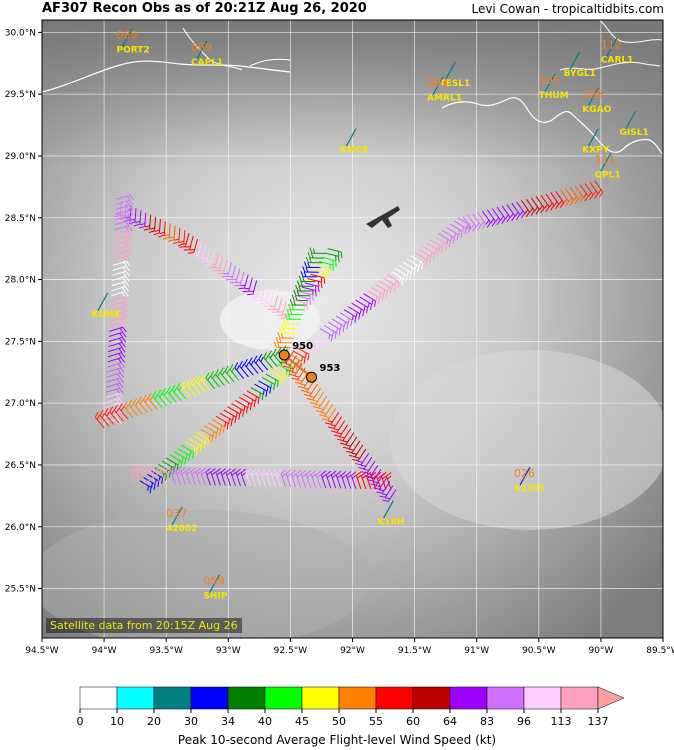 Image resolution: width=674 pixels, height=750 pixels. Describe the element at coordinates (390, 523) in the screenshot. I see `station-id-label: K18H` at that location.